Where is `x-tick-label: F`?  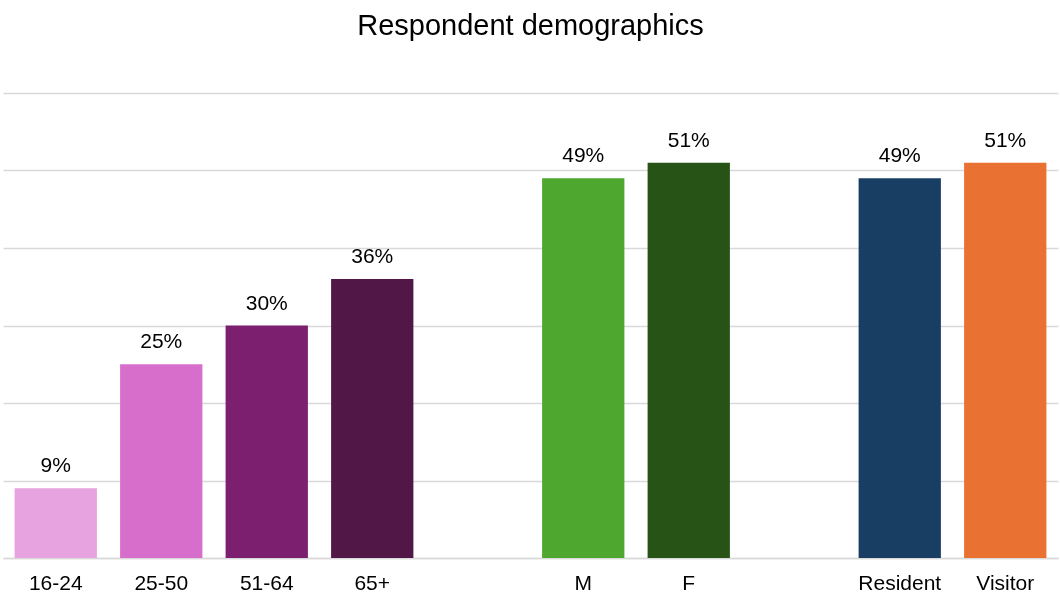 x-tick-label: F is located at coordinates (689, 582).